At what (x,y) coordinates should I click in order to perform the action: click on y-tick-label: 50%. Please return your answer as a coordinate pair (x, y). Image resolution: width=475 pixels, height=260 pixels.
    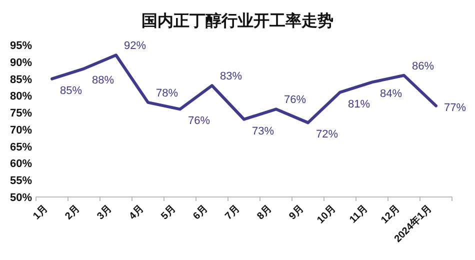
    Looking at the image, I should click on (21, 198).